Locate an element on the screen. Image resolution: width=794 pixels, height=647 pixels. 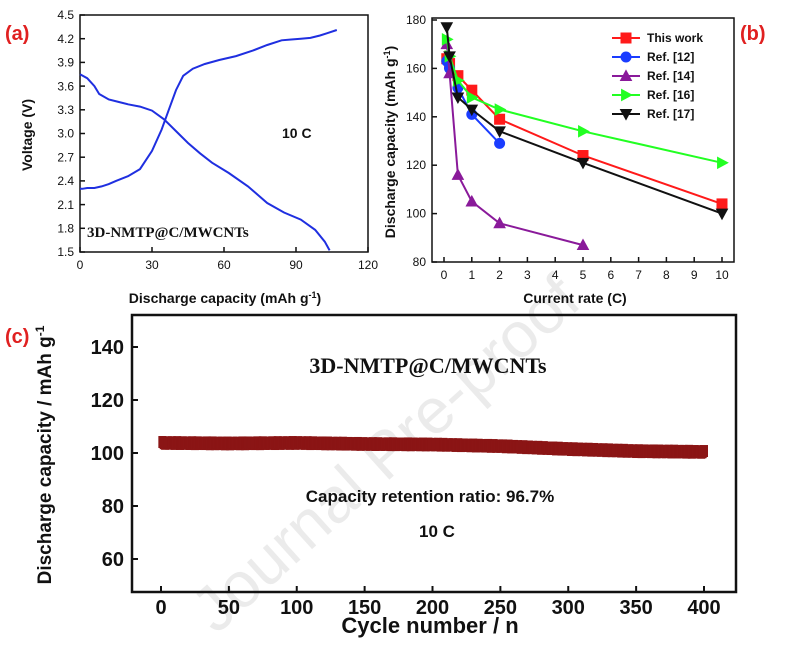
panel-b-x-axis-title: Current rate (C) is located at coordinates (574, 298).